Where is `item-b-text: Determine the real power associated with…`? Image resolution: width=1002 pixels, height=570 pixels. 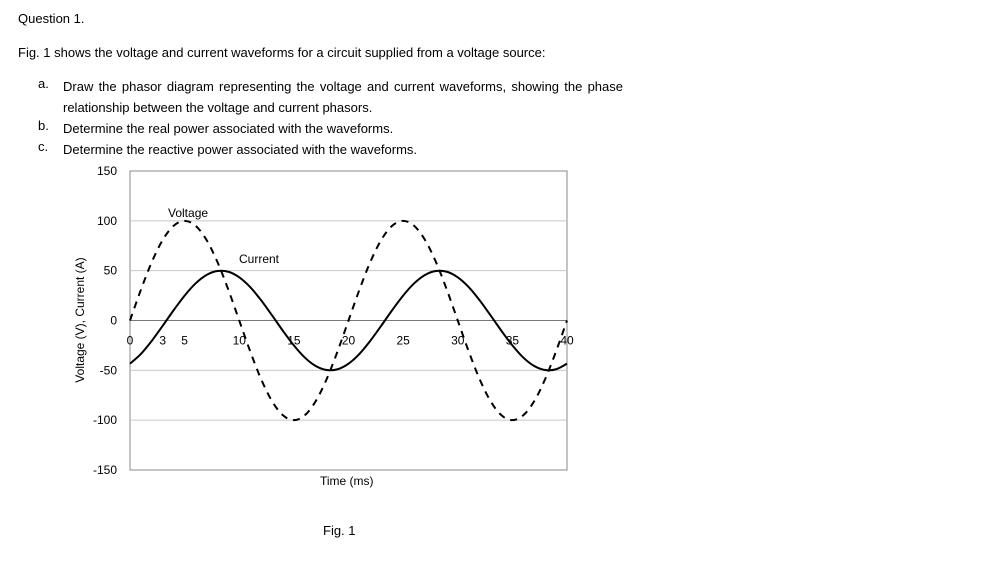
item-b-text: Determine the real power associated with… is located at coordinates (228, 128).